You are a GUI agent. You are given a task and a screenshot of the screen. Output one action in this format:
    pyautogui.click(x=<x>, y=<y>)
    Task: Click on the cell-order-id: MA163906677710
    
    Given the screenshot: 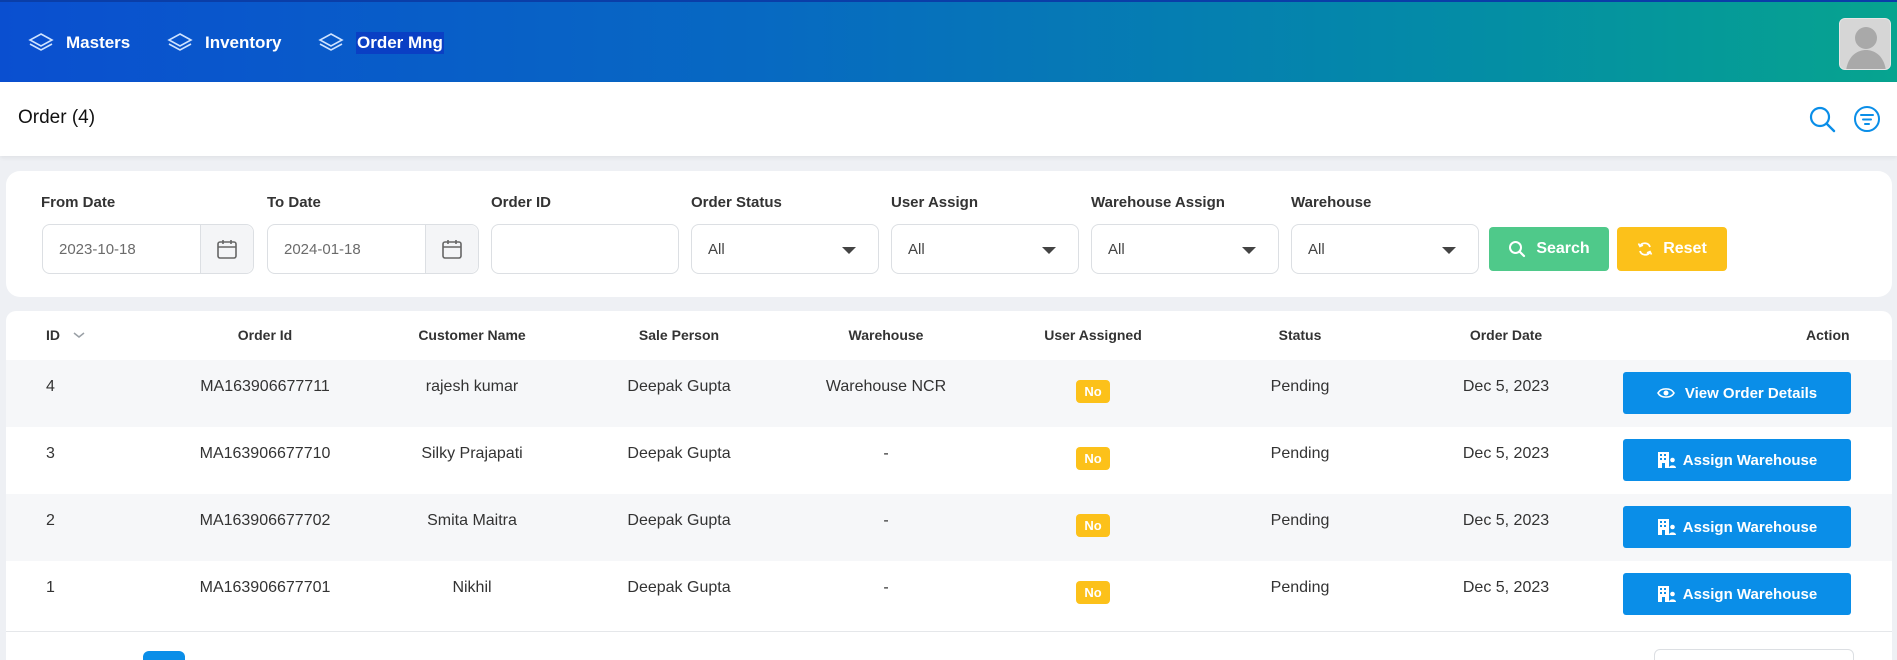 What is the action you would take?
    pyautogui.click(x=265, y=453)
    